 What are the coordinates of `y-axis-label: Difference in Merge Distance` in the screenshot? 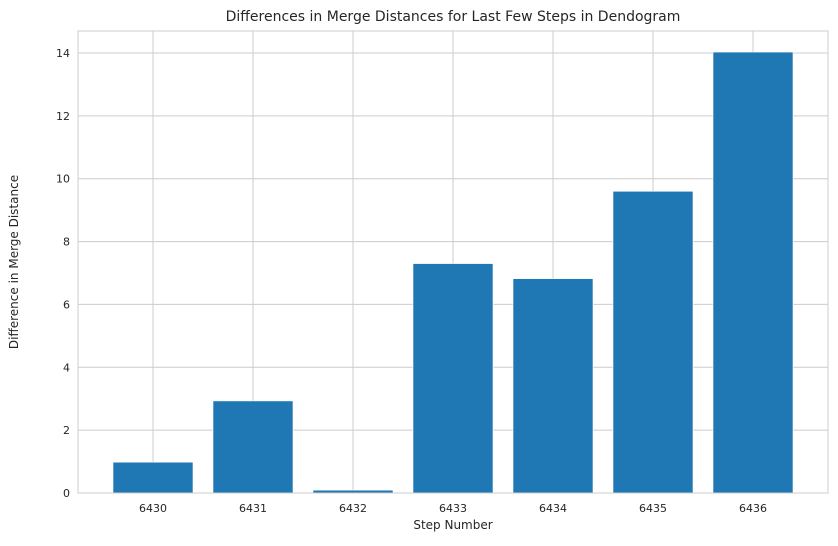 It's located at (14, 262).